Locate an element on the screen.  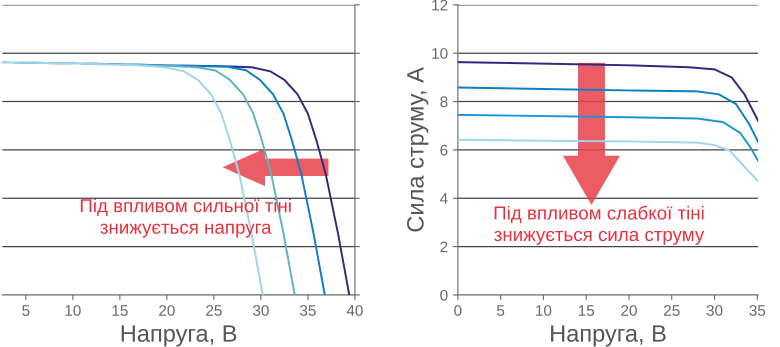
x-tick-label: 0 is located at coordinates (458, 310).